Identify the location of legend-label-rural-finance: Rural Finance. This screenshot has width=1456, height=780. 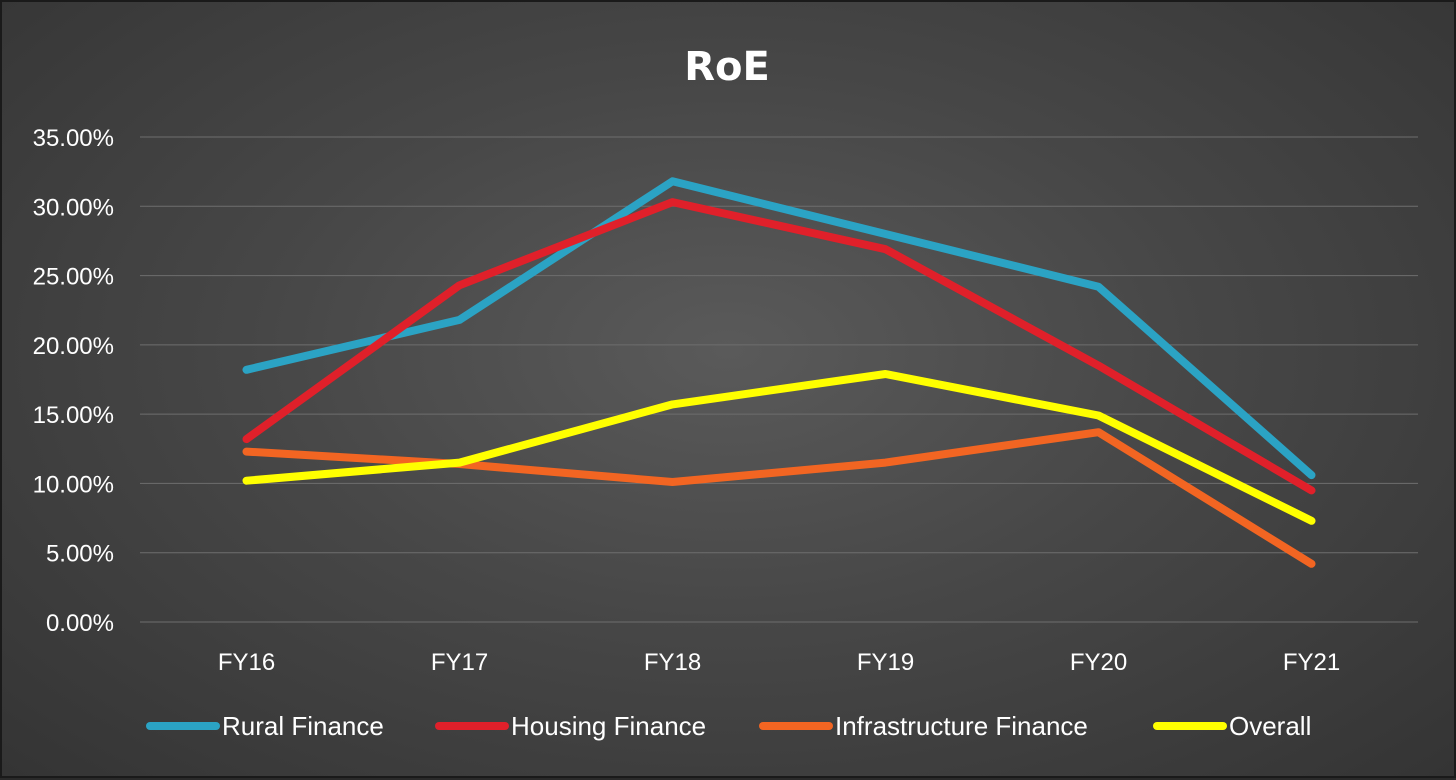
(303, 726).